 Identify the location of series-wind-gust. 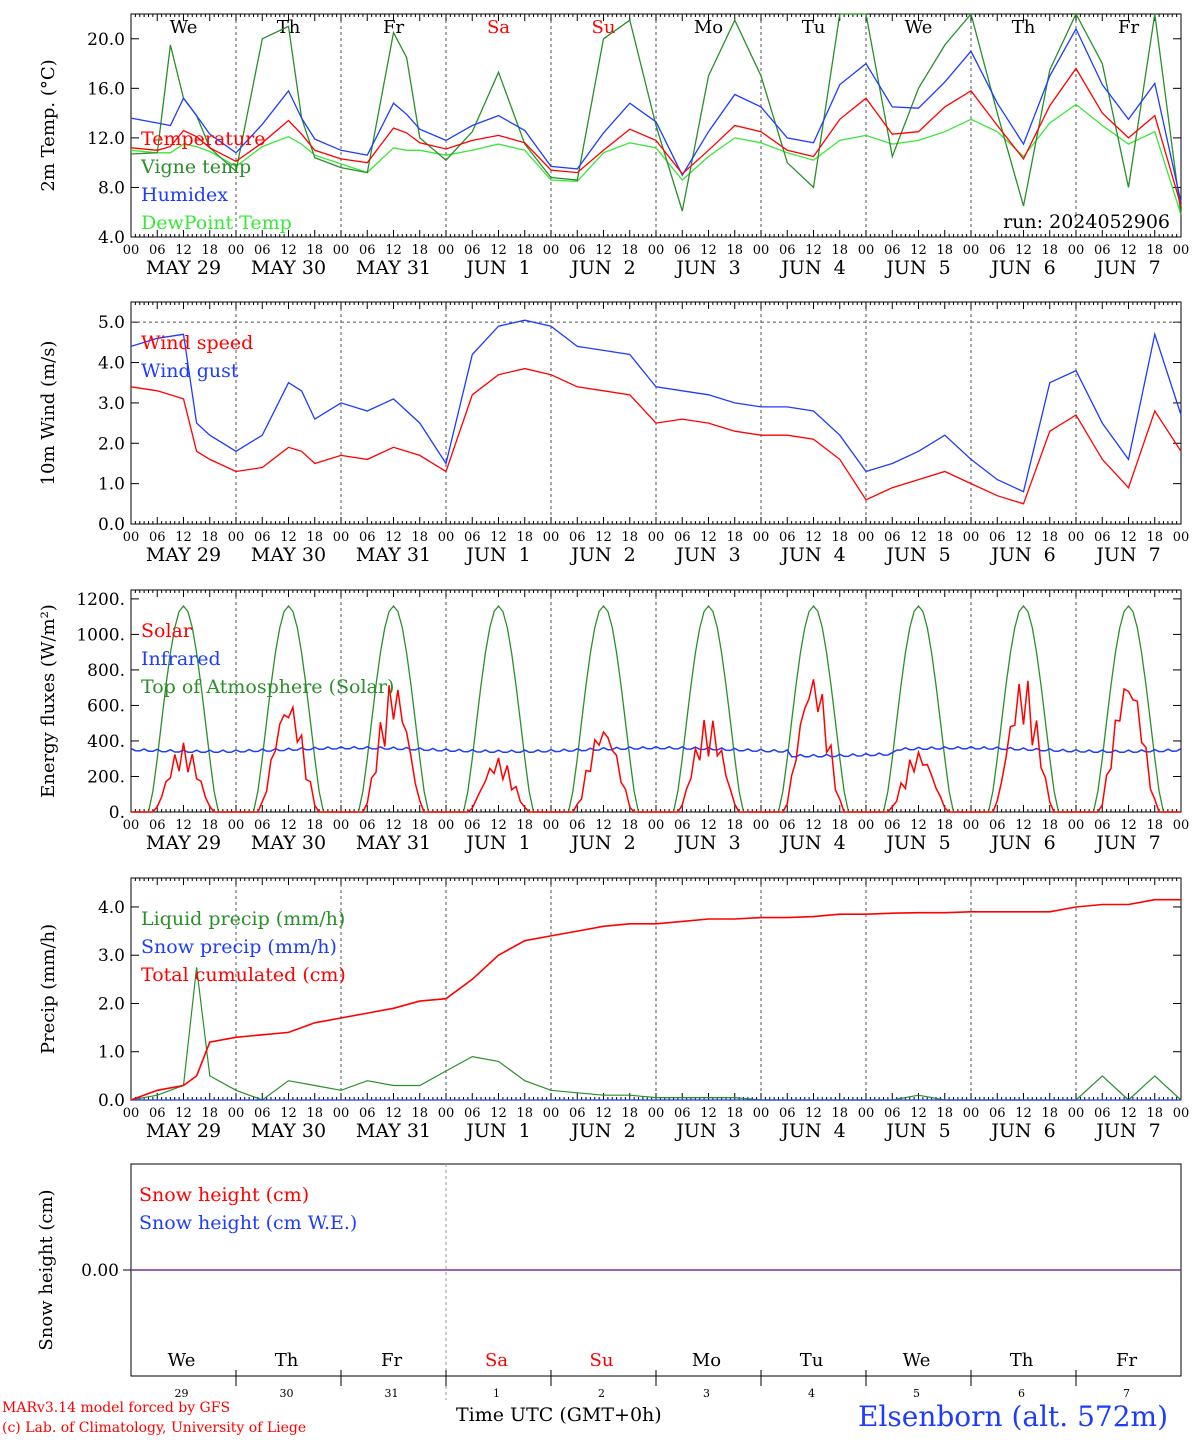
(656, 406).